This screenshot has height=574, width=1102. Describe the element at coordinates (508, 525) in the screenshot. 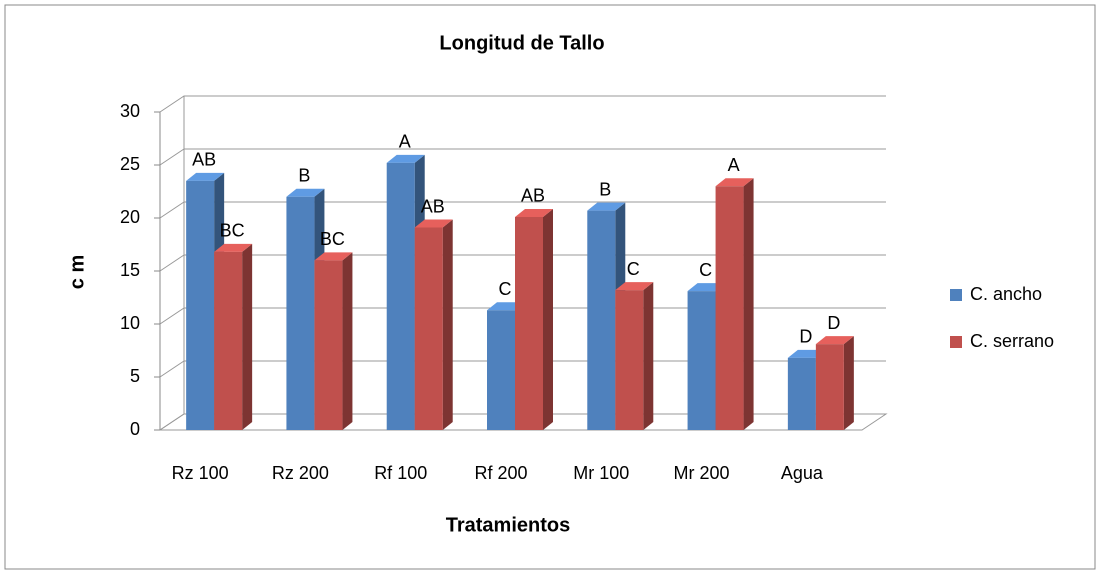

I see `x-axis-label: Tratamientos` at that location.